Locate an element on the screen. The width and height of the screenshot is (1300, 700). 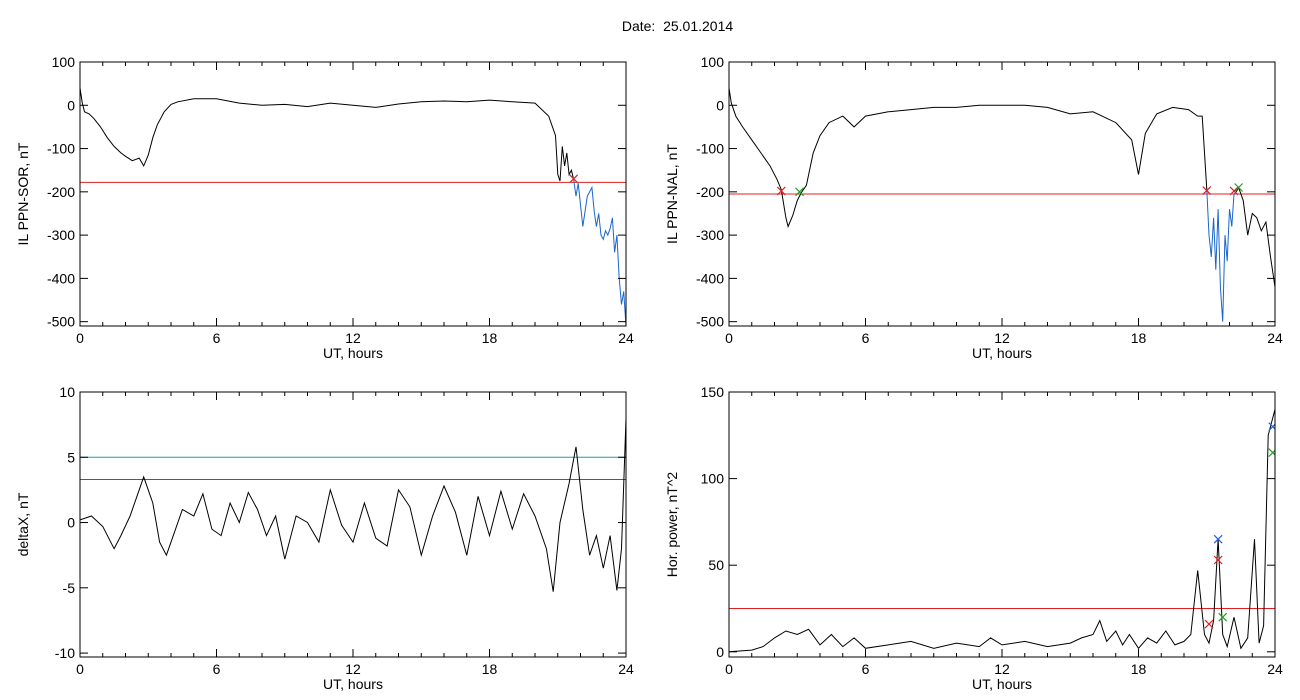
y-tick-label: 10 is located at coordinates (67, 392).